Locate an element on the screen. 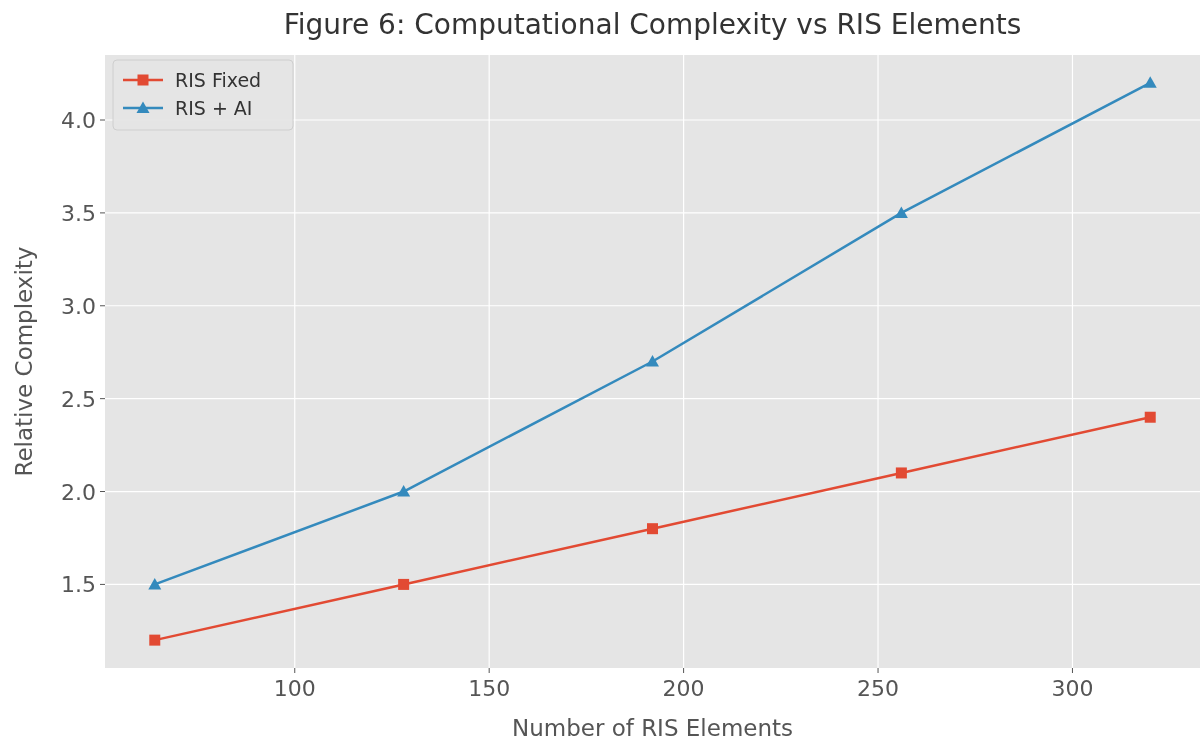 This screenshot has height=744, width=1204. legend-label: RIS Fixed is located at coordinates (218, 80).